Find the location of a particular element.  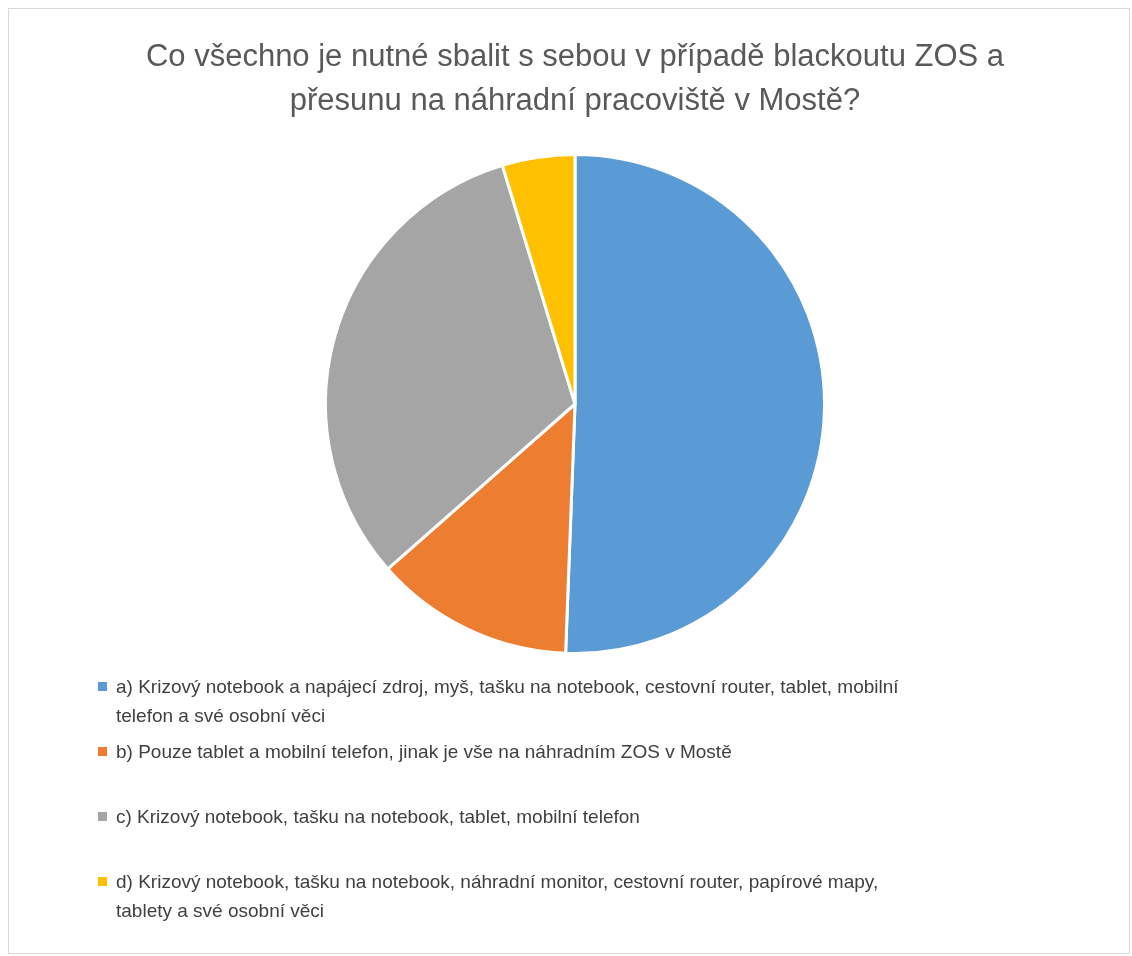

chart-title: Co všechno je nutné sbalit s sebou v případě blackoutu ZOS a přesunu na náhradní pracoviště v Mostě? is located at coordinates (575, 78).